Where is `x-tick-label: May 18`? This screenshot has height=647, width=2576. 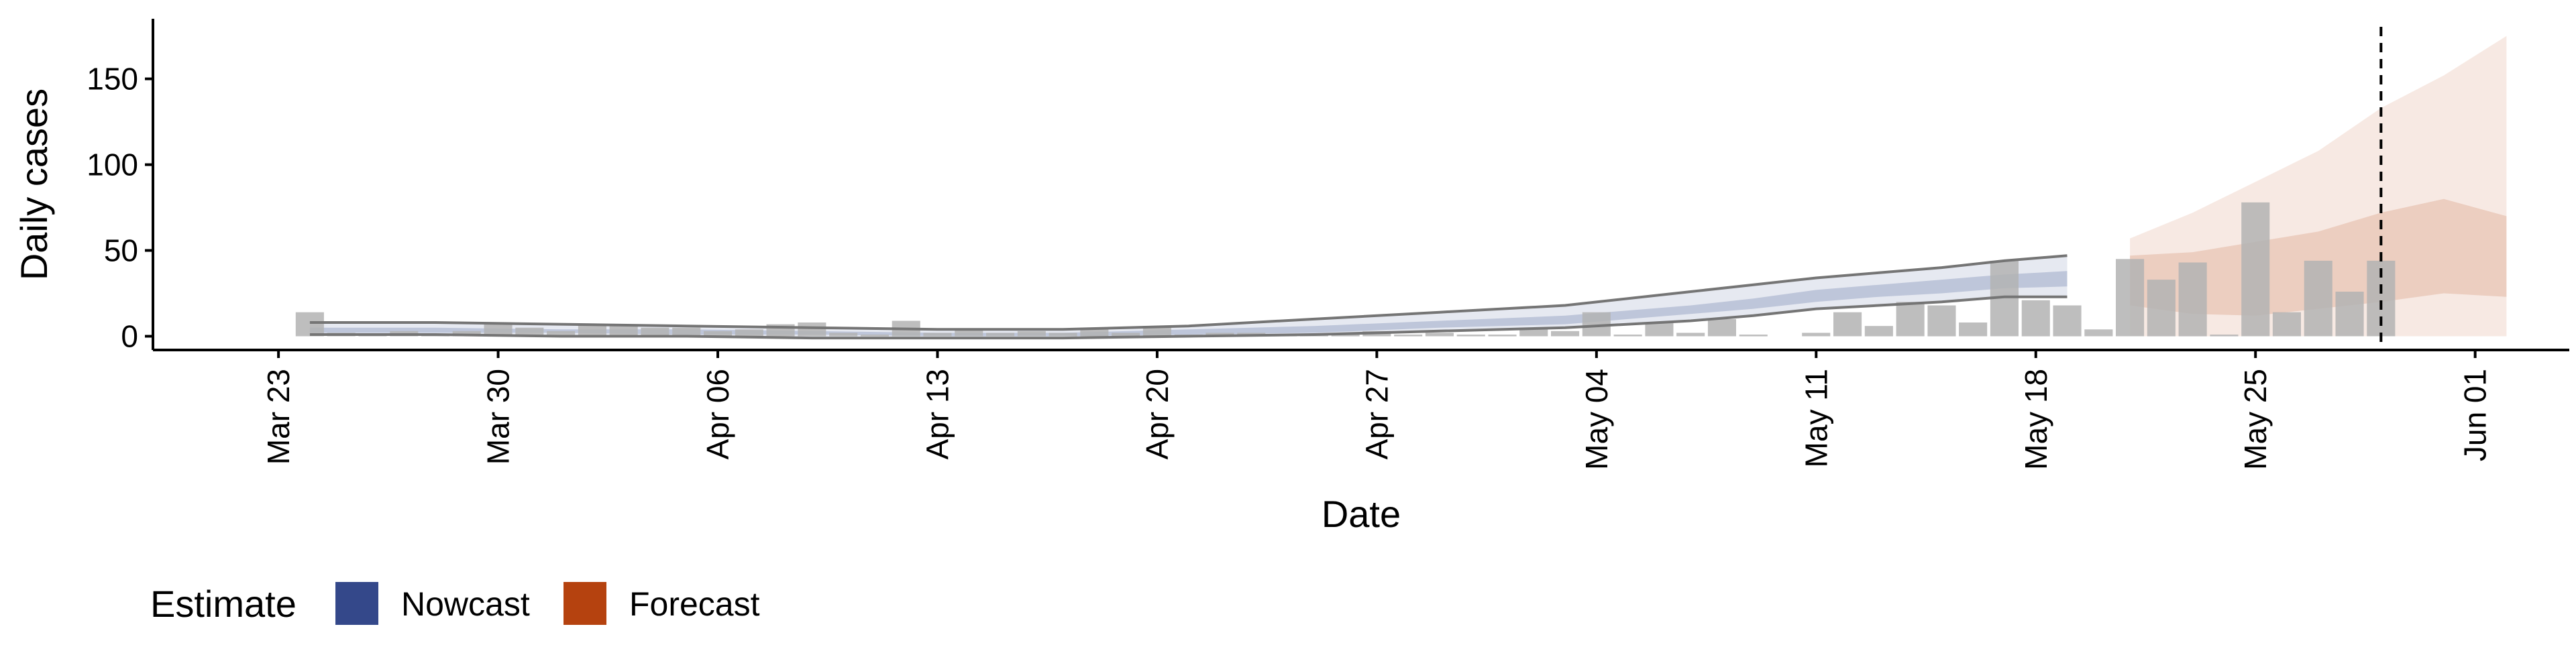
x-tick-label: May 18 is located at coordinates (2036, 420).